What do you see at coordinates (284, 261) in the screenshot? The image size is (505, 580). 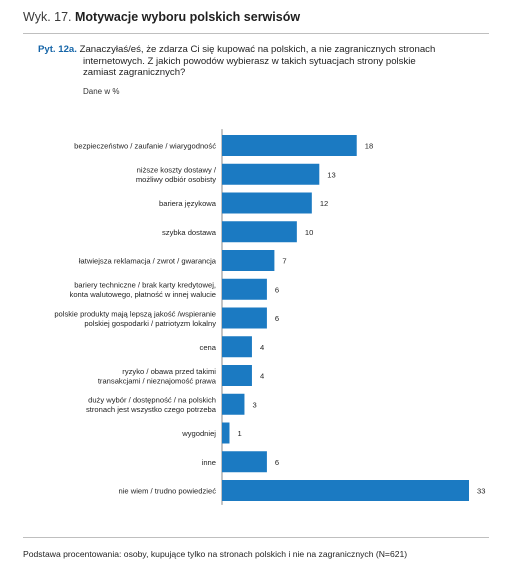 I see `data-label: 7` at bounding box center [284, 261].